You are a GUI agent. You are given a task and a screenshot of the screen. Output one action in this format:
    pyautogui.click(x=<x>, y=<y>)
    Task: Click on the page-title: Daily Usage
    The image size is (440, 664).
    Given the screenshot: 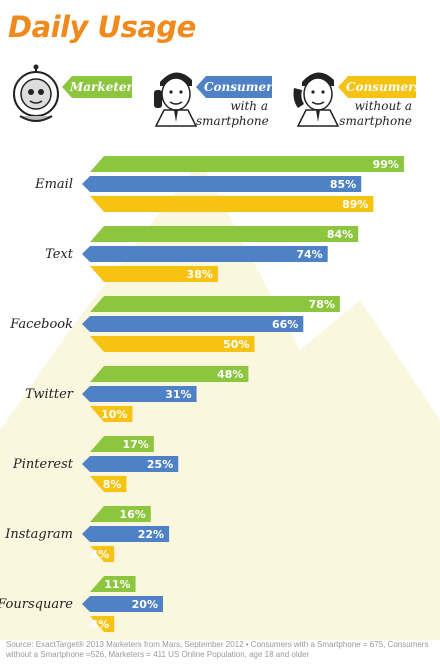 What is the action you would take?
    pyautogui.click(x=102, y=27)
    